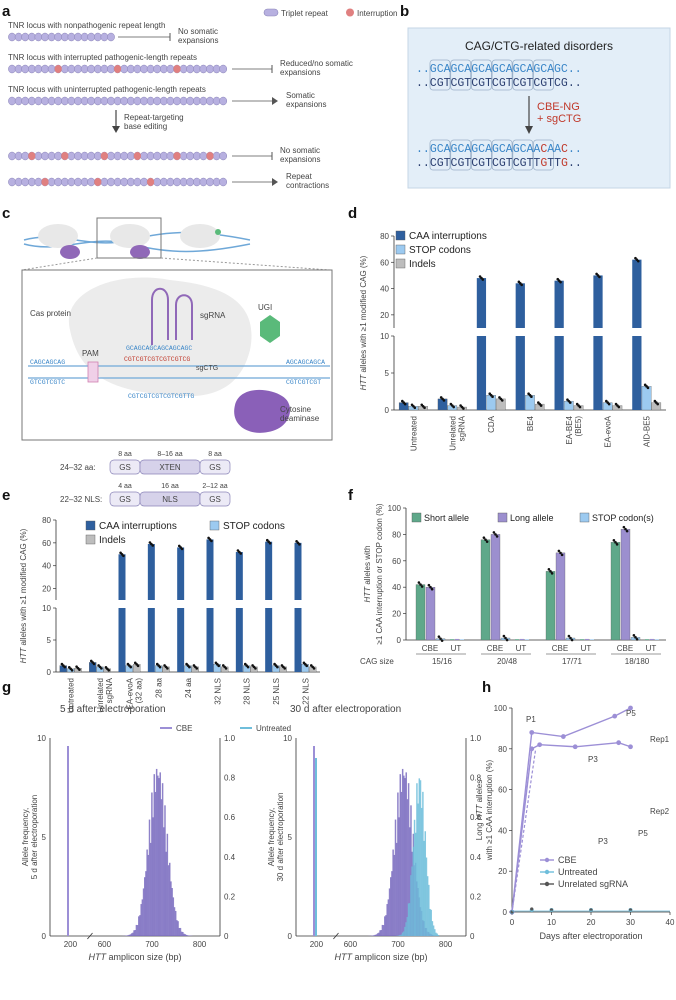 This screenshot has height=1000, width=676. I want to click on linker-length-label: 8 aa, so click(215, 454).